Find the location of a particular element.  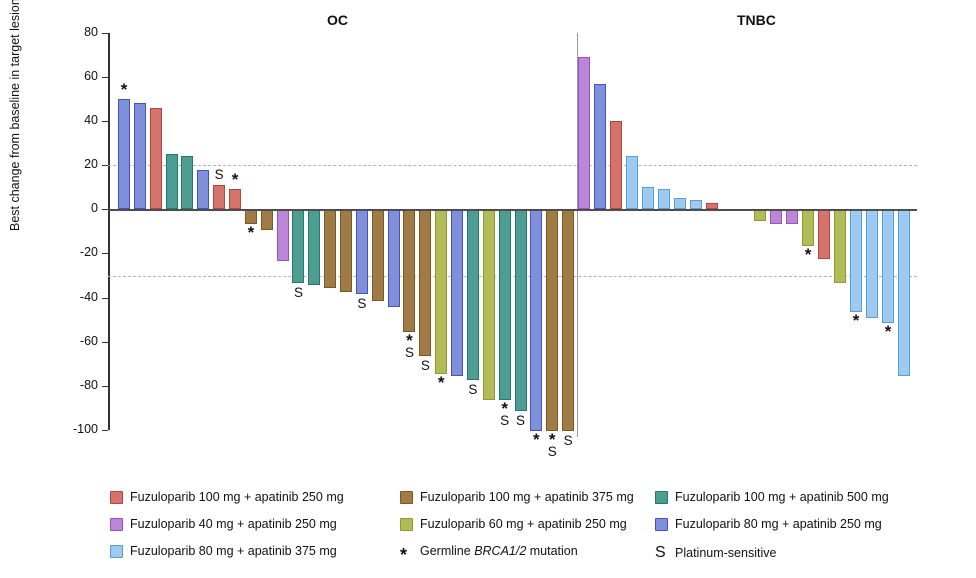

y-tick--60 is located at coordinates (105, 342).